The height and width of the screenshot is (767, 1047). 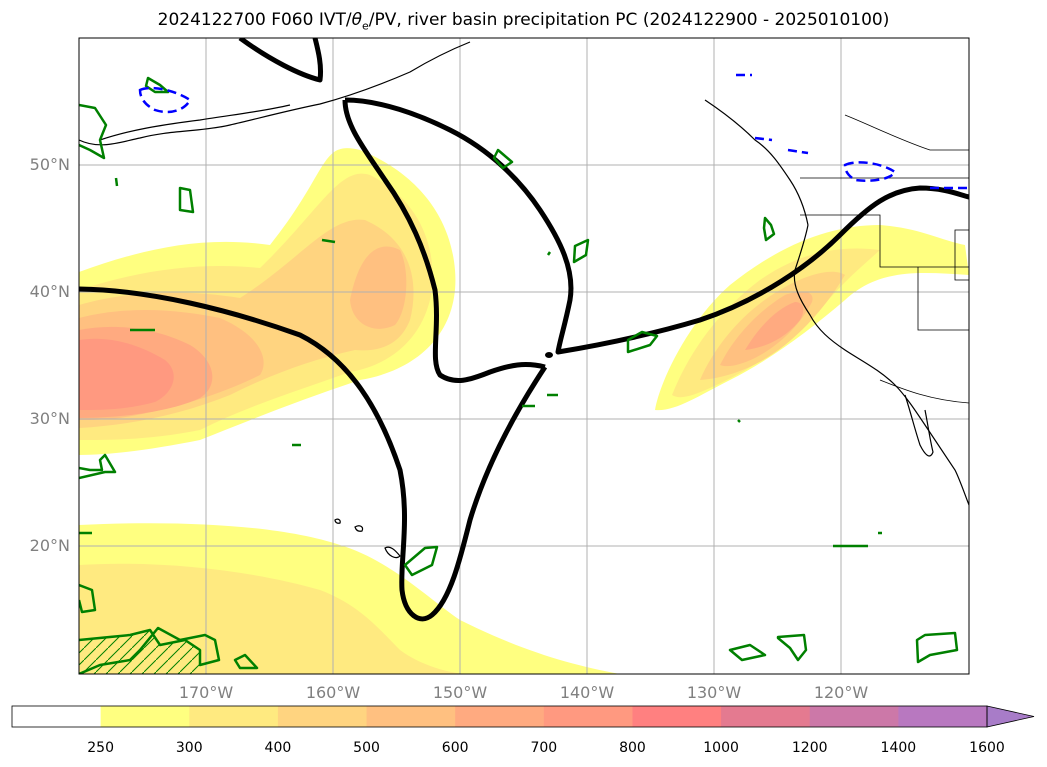 What do you see at coordinates (884, 259) in the screenshot?
I see `borders` at bounding box center [884, 259].